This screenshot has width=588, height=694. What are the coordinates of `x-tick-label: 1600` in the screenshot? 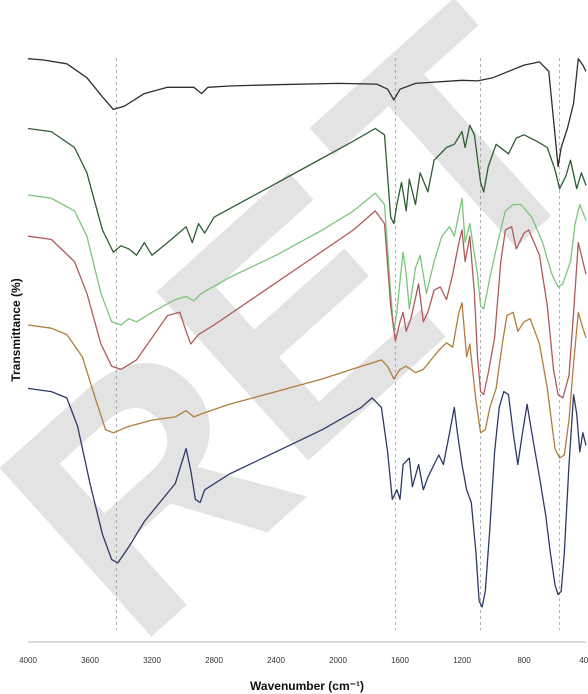 It's located at (400, 660).